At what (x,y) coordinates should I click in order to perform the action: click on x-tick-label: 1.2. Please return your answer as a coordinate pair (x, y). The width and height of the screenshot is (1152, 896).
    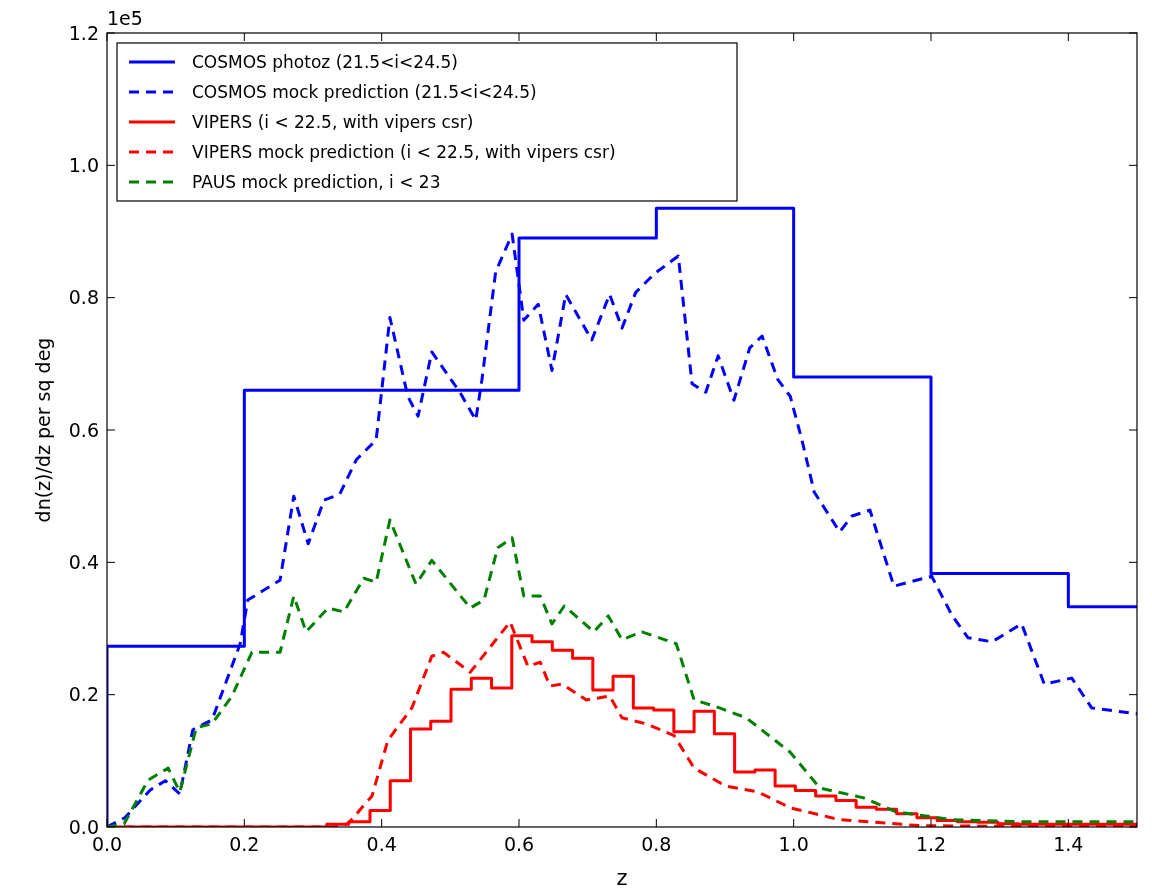
    Looking at the image, I should click on (931, 844).